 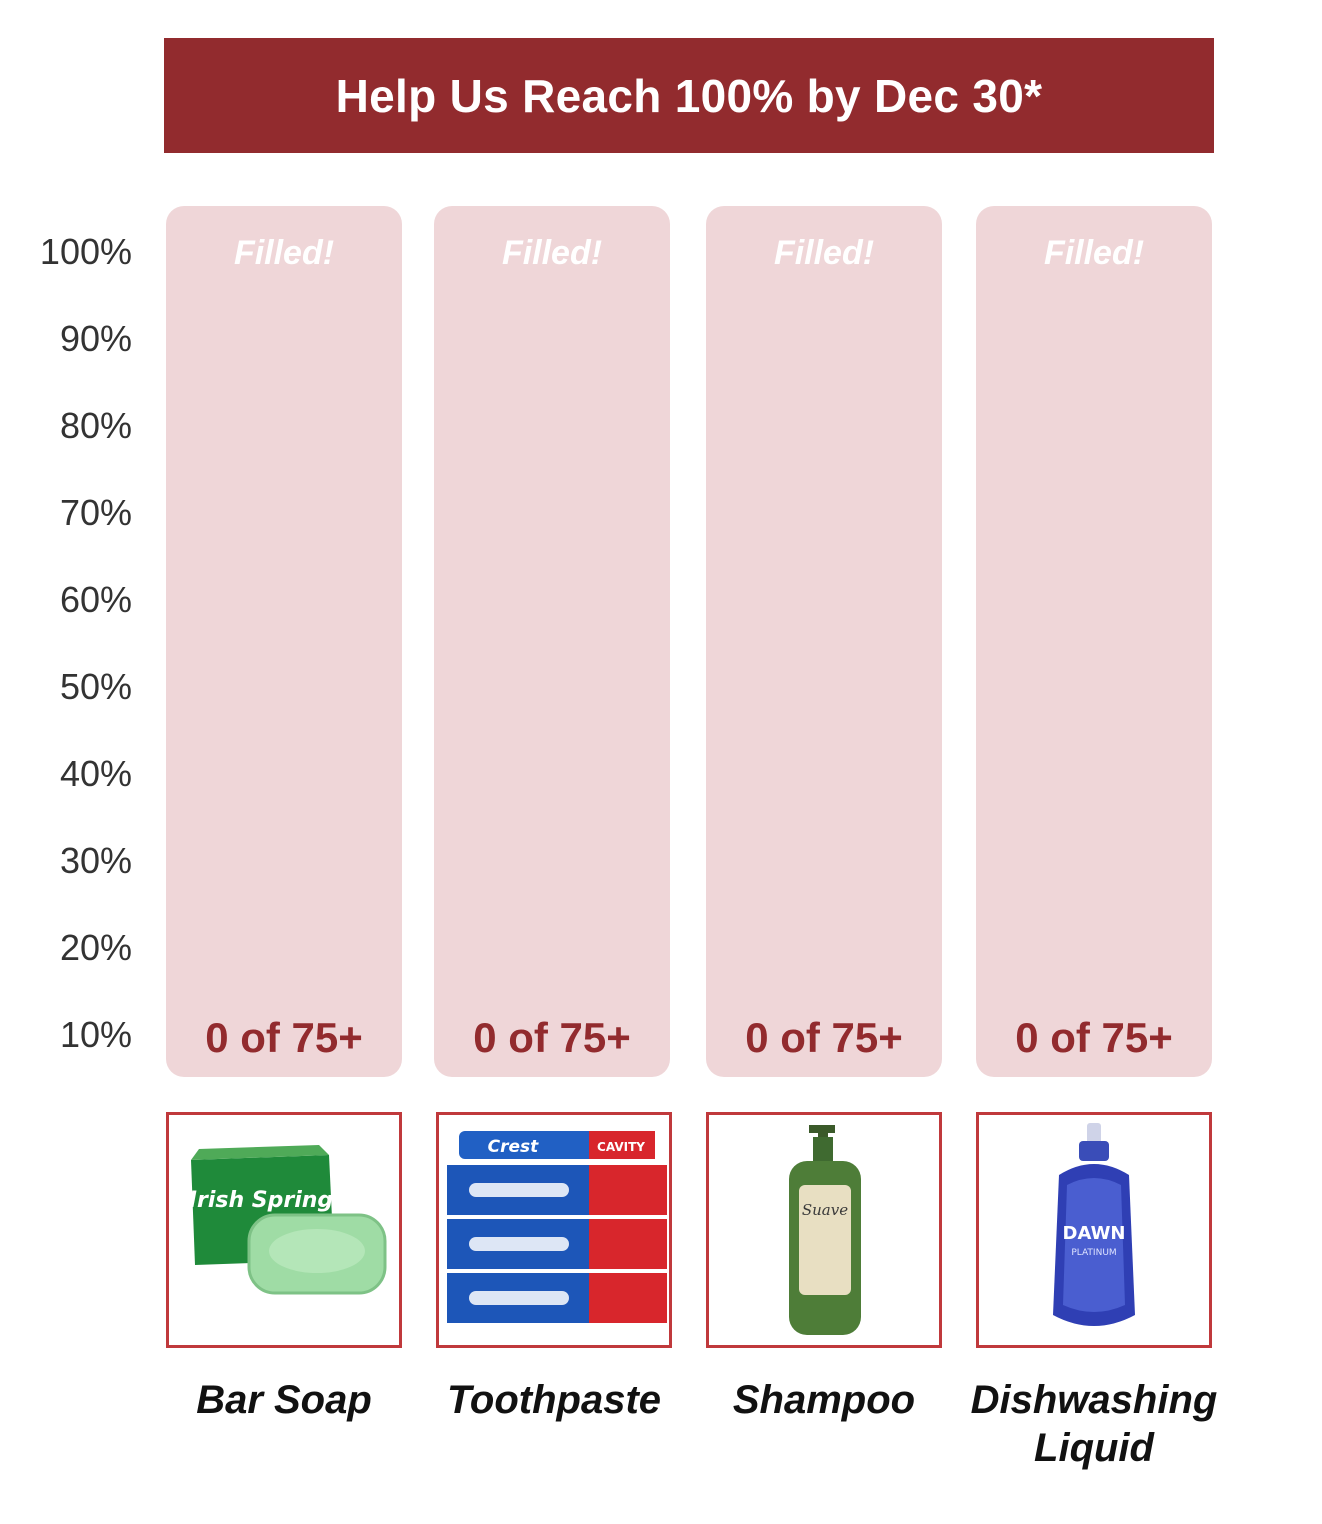 What do you see at coordinates (288, 1220) in the screenshot?
I see `irish-spring-soap-icon: Irish Spring` at bounding box center [288, 1220].